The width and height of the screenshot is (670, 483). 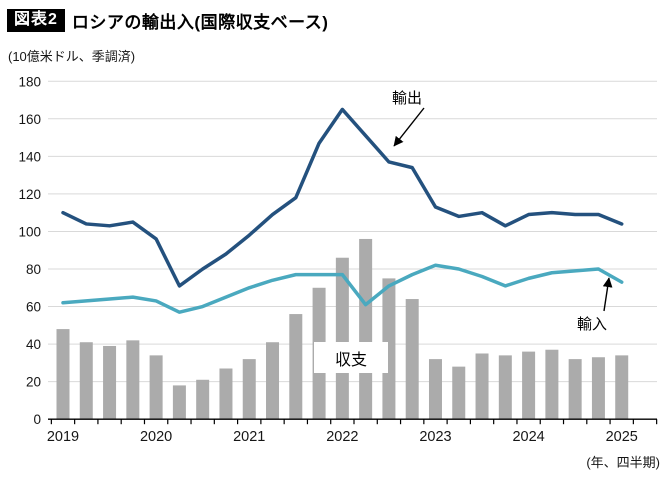 What do you see at coordinates (29, 81) in the screenshot?
I see `y-tick-label: 180` at bounding box center [29, 81].